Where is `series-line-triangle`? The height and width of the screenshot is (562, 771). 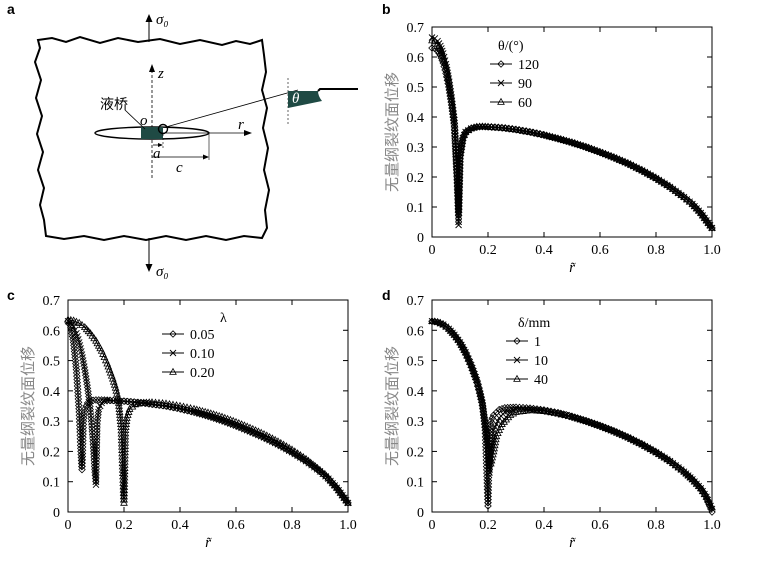
series-line-triangle is located at coordinates (572, 414).